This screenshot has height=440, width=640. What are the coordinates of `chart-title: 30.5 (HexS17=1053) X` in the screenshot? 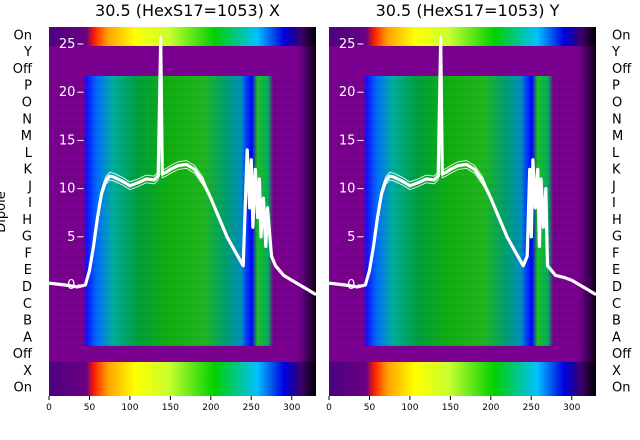 It's located at (187, 10).